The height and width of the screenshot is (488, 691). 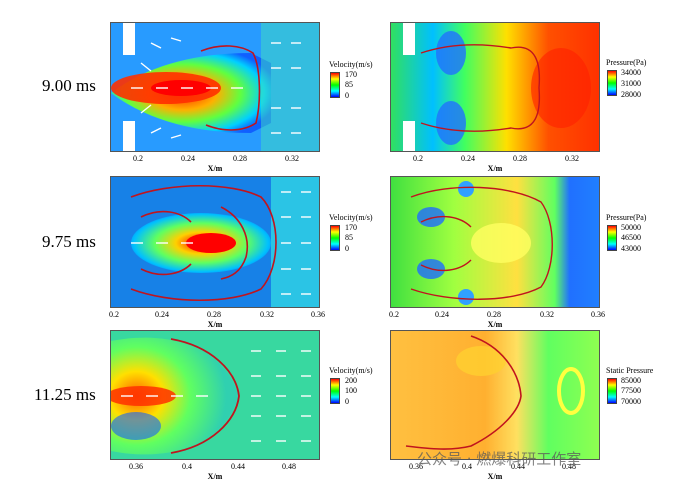 I want to click on legend-value: 85000, so click(x=631, y=380).